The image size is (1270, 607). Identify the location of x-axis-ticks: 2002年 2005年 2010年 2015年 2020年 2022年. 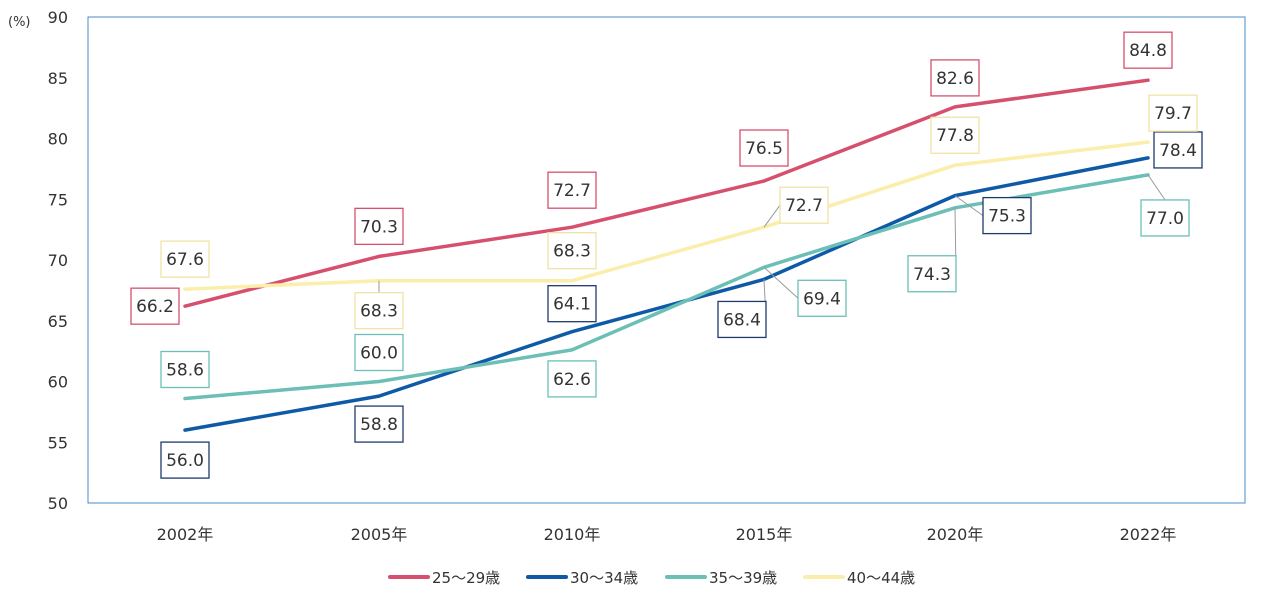
(667, 534).